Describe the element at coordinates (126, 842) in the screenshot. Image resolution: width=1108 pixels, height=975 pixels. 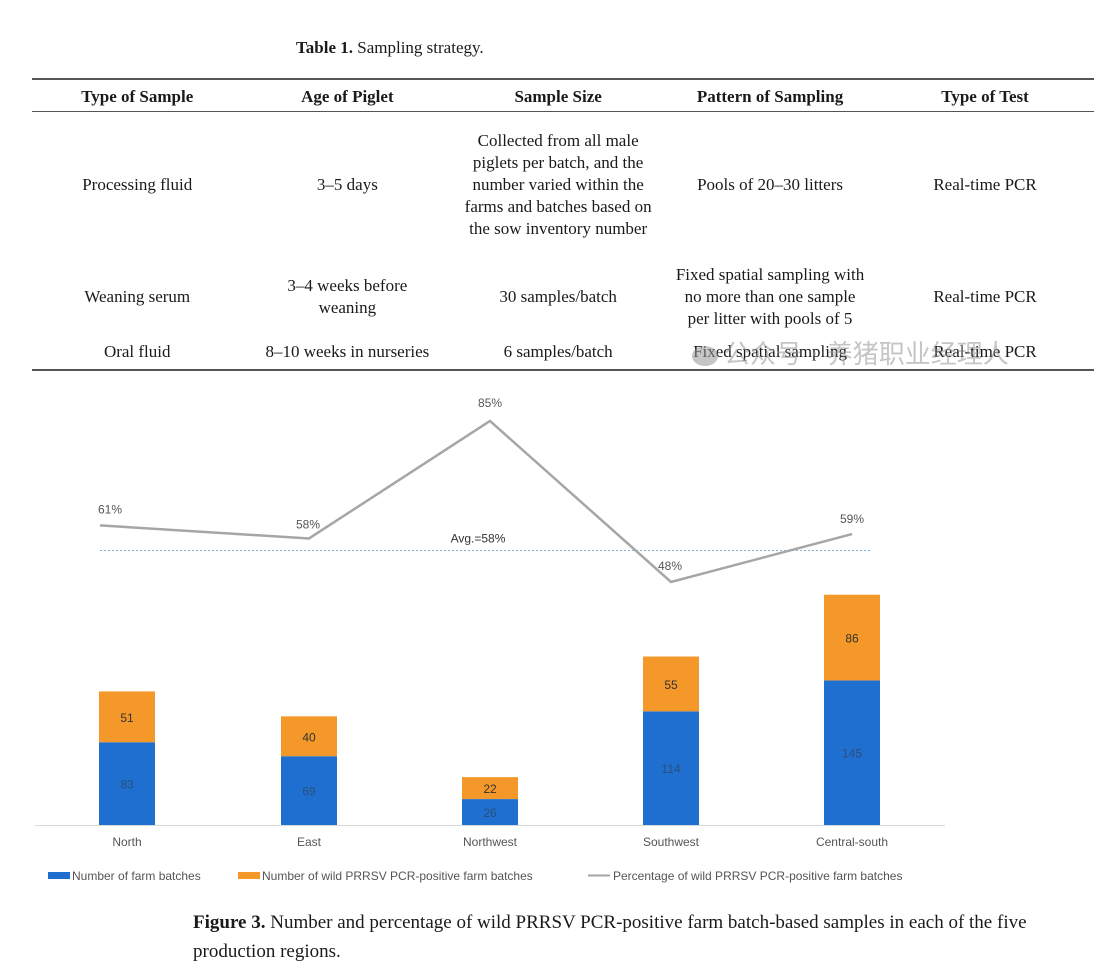
I see `x-tick-label: North` at that location.